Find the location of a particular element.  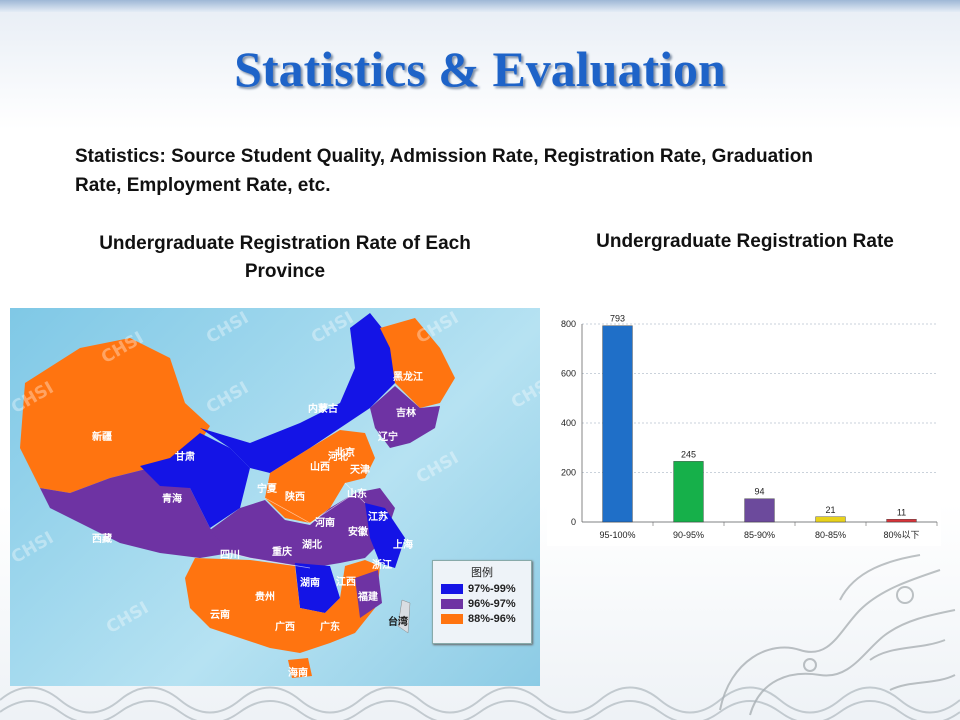

dragon-decoration is located at coordinates (837, 635).